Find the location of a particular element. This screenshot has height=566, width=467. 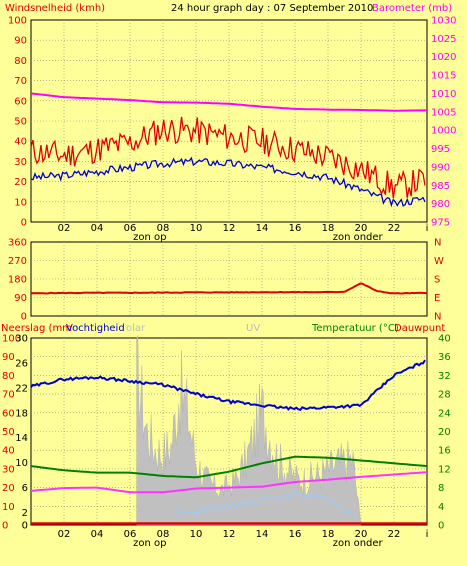

y-tick-label-outer: 90 is located at coordinates (8, 357).